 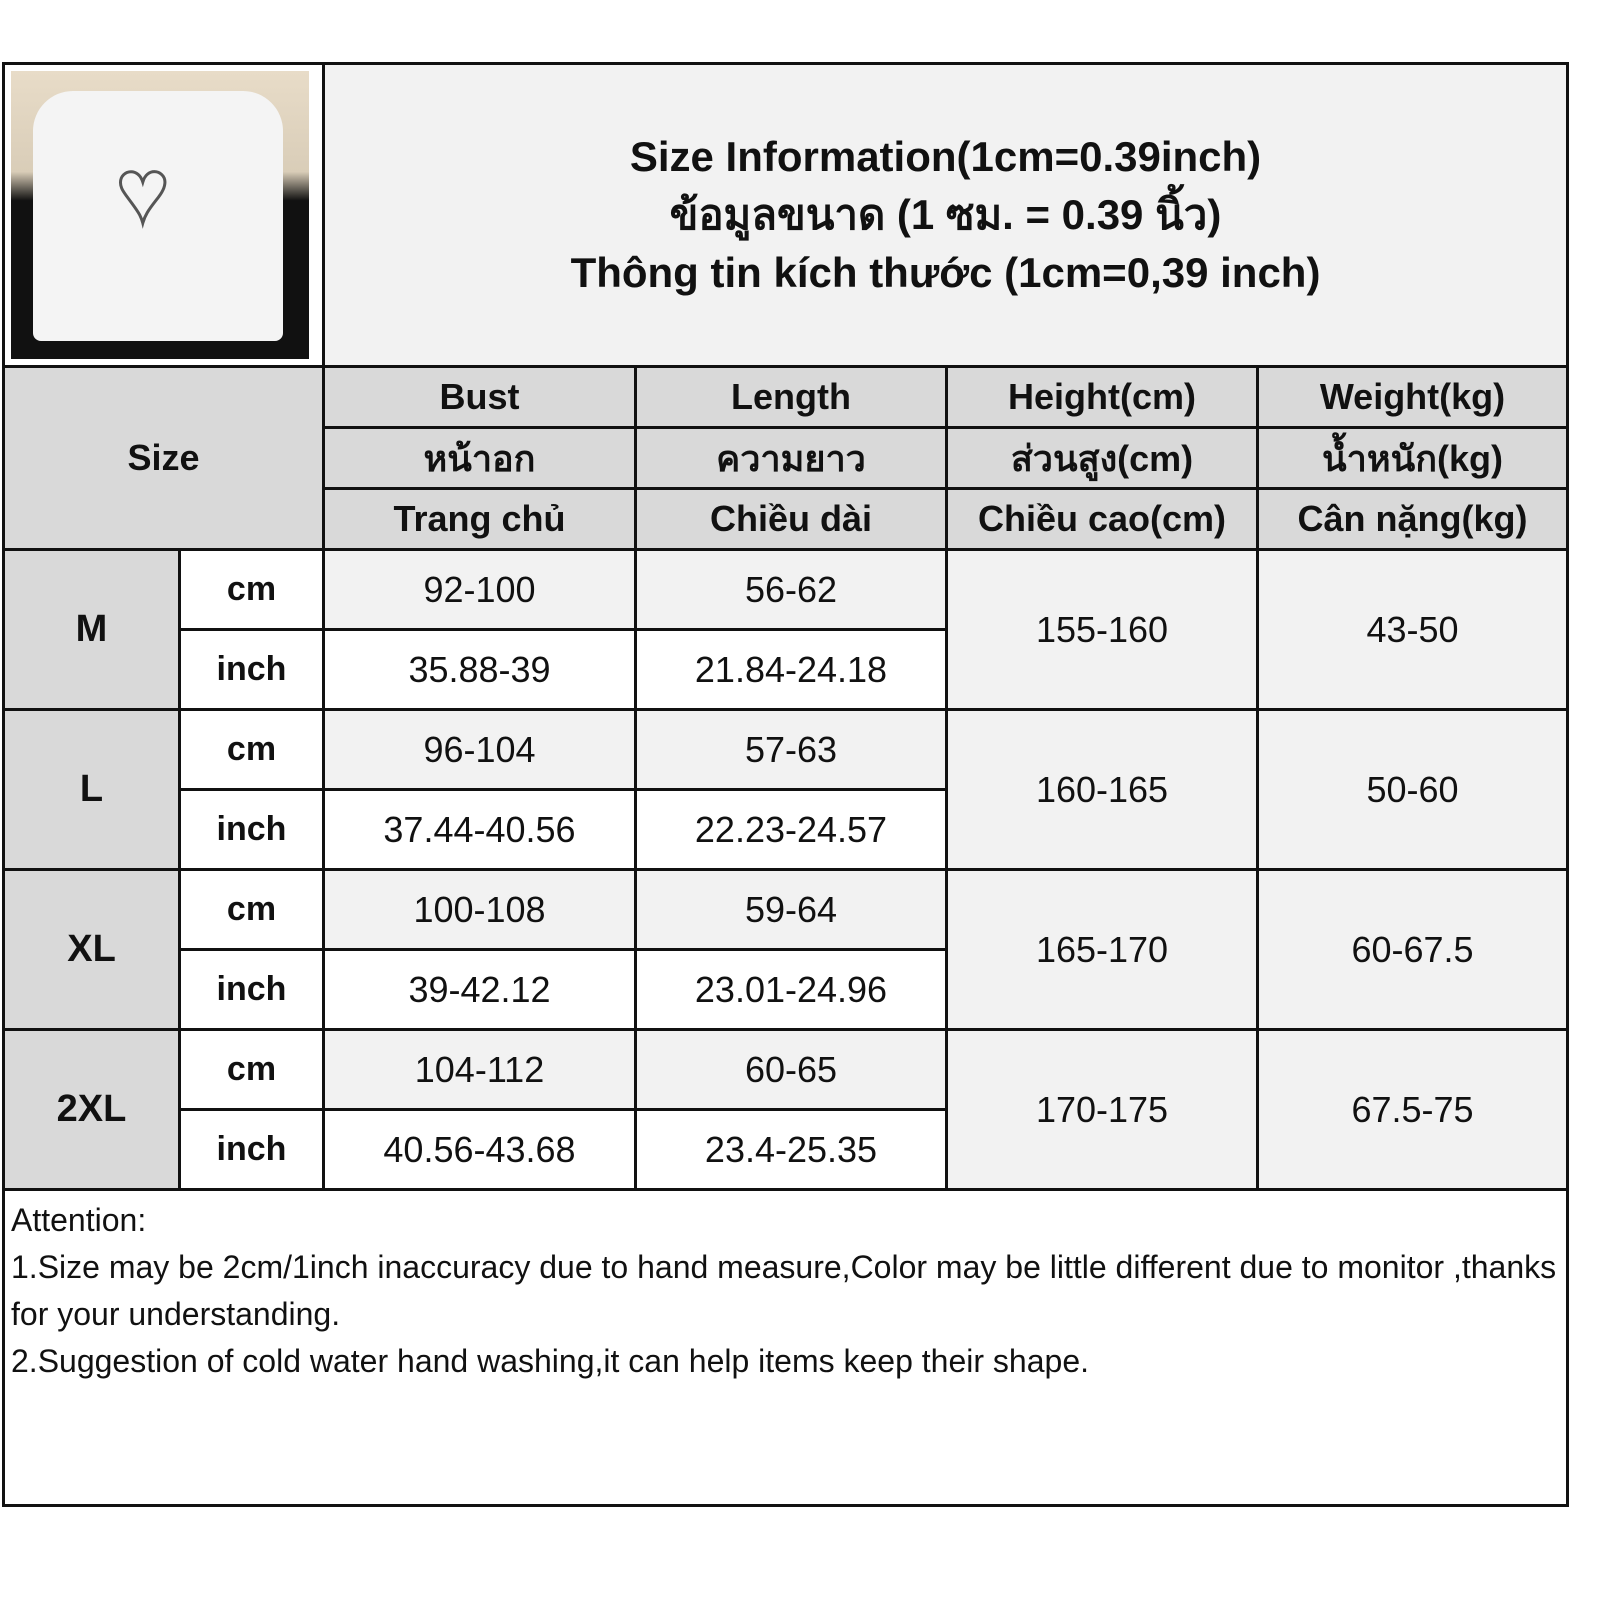 I want to click on header-bust-th: หน้าอก, so click(x=479, y=458).